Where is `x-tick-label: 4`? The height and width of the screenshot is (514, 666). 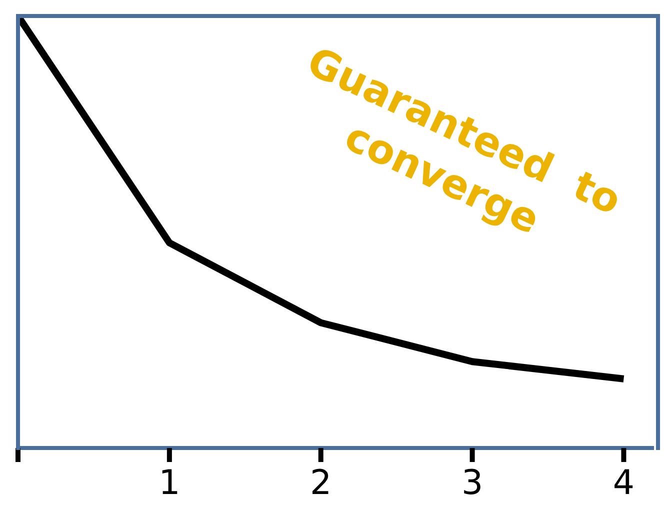
x-tick-label: 4 is located at coordinates (623, 483).